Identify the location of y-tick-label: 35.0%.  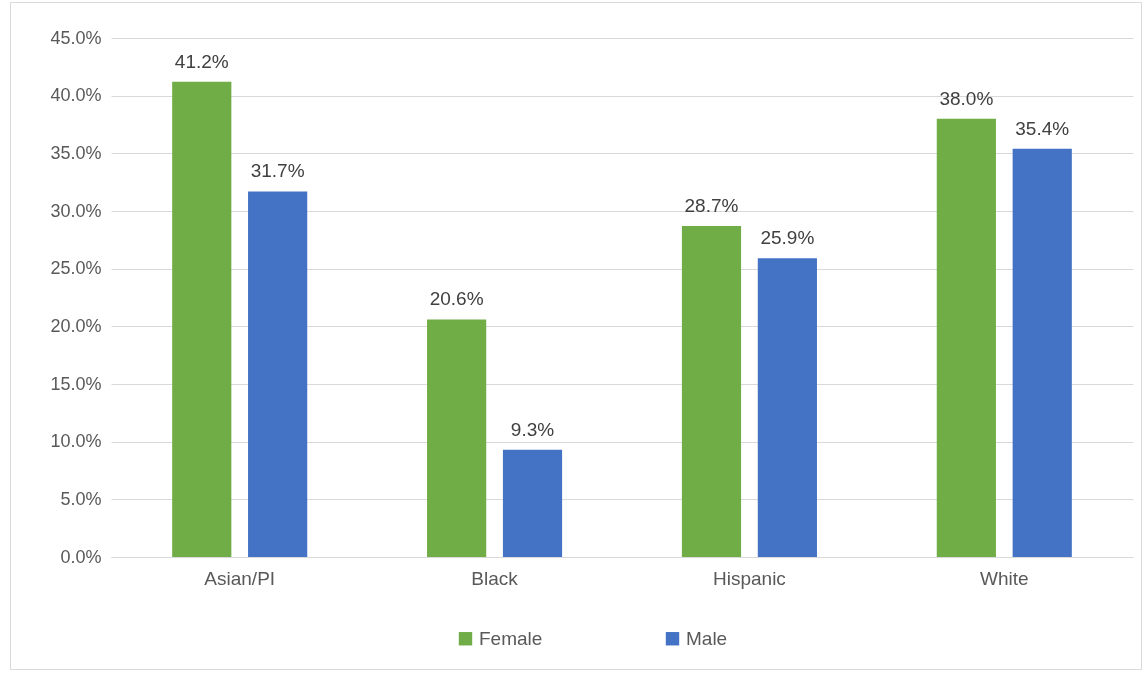
(76, 152).